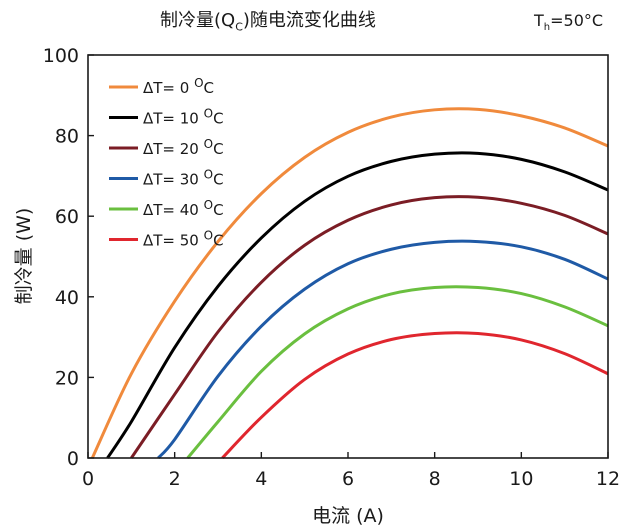  Describe the element at coordinates (67, 378) in the screenshot. I see `y-tick-label: 20` at that location.